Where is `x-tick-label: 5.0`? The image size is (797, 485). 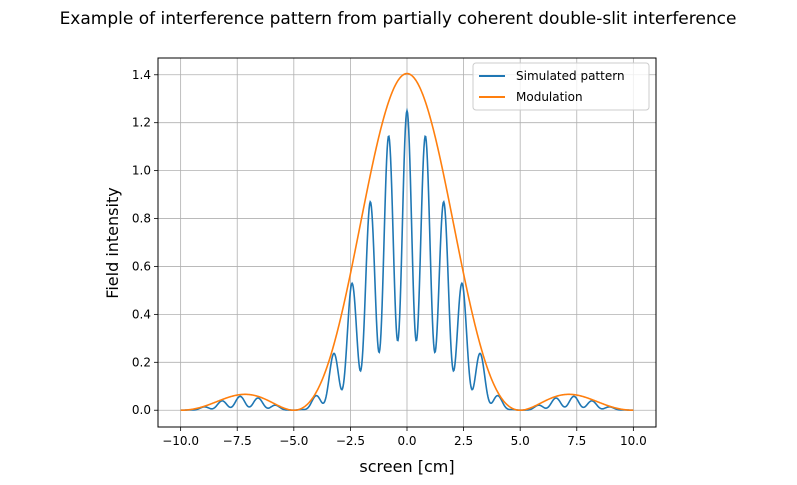
x-tick-label: 5.0 is located at coordinates (520, 441).